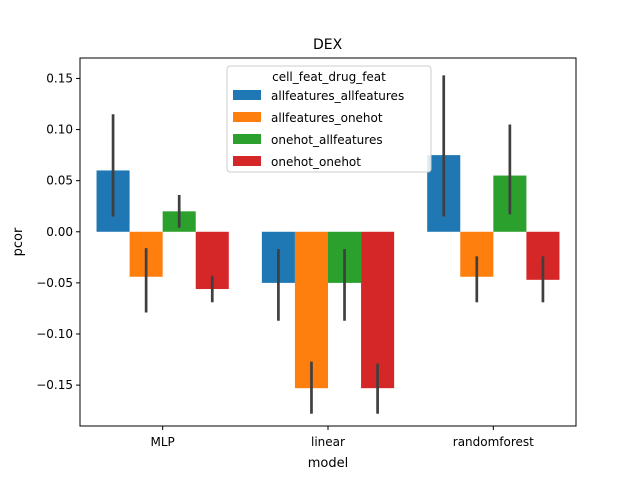 The height and width of the screenshot is (480, 640). I want to click on x-axis-label: model, so click(328, 463).